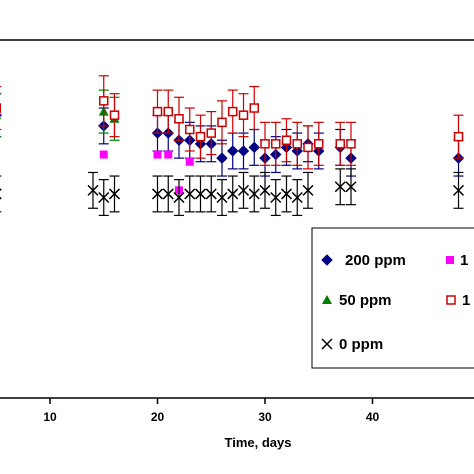 The height and width of the screenshot is (474, 474). What do you see at coordinates (375, 260) in the screenshot?
I see `legend-label-200ppm: 200 ppm` at bounding box center [375, 260].